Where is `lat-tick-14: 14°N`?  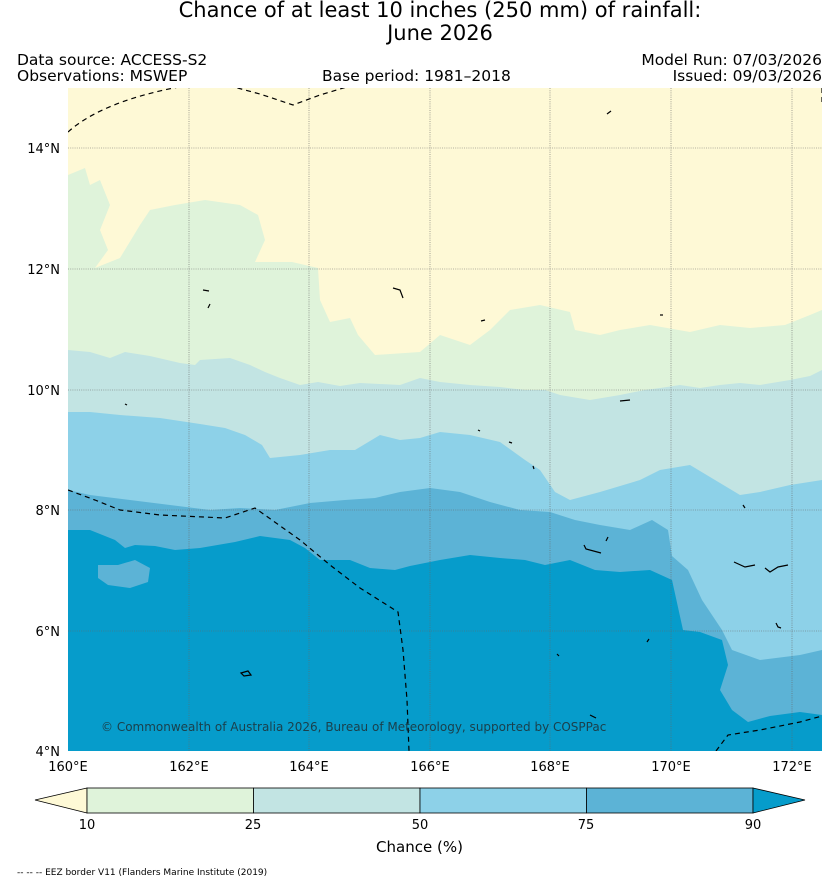
lat-tick-14: 14°N is located at coordinates (43, 149).